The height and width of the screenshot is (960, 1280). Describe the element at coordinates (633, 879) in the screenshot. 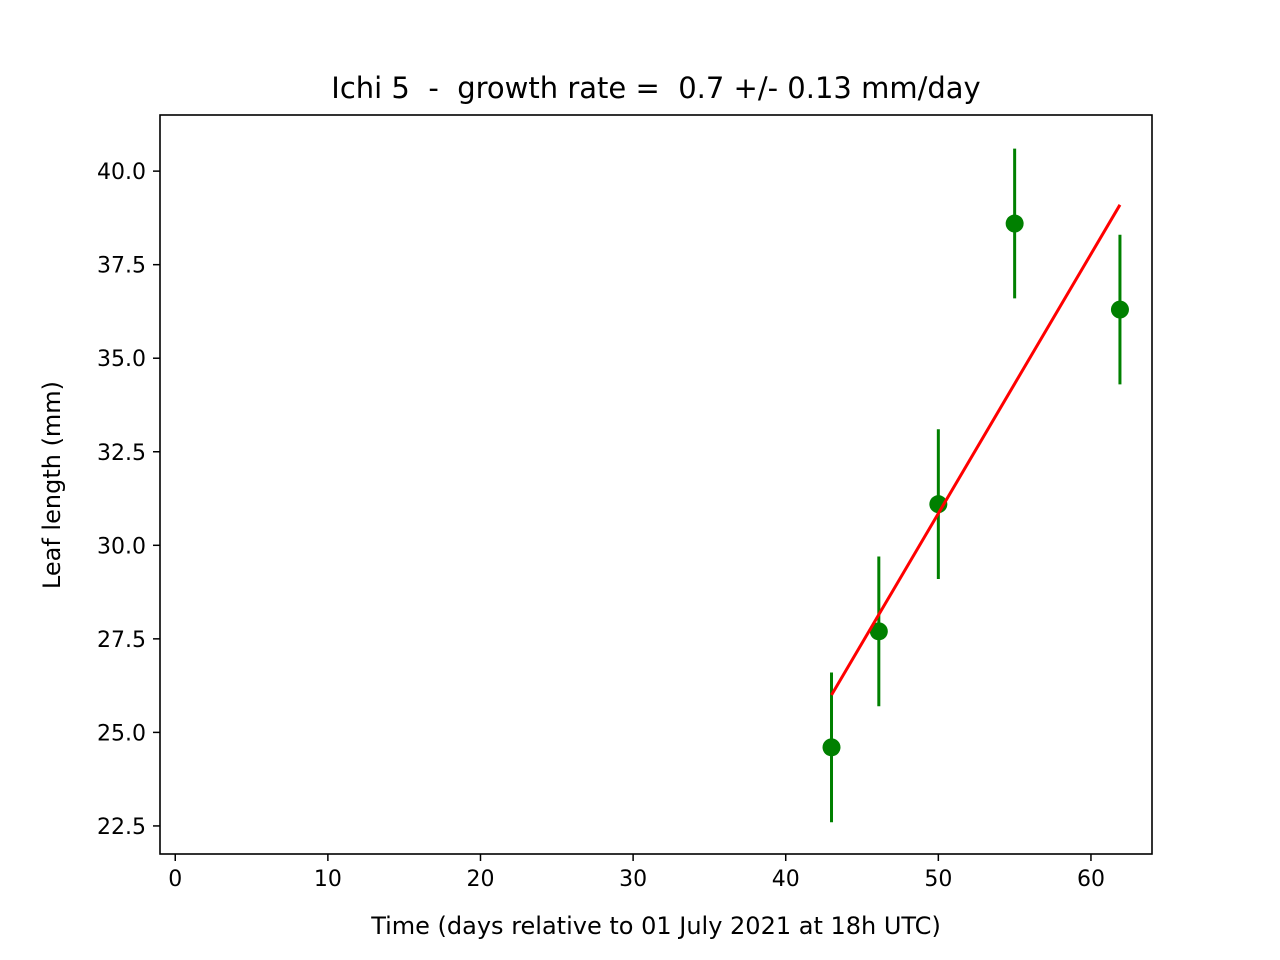

I see `x-tick-label: 30` at that location.